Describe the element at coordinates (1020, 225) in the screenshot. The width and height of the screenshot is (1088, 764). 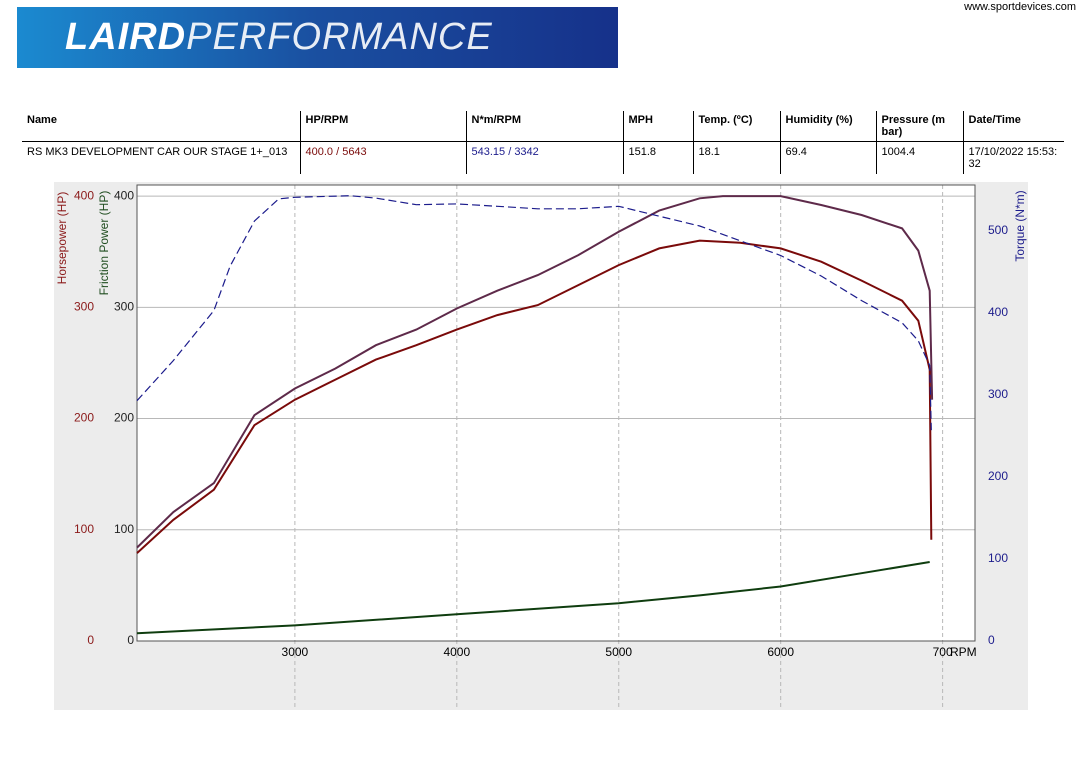
I see `y2-axis-label: Torque (N*m)` at that location.